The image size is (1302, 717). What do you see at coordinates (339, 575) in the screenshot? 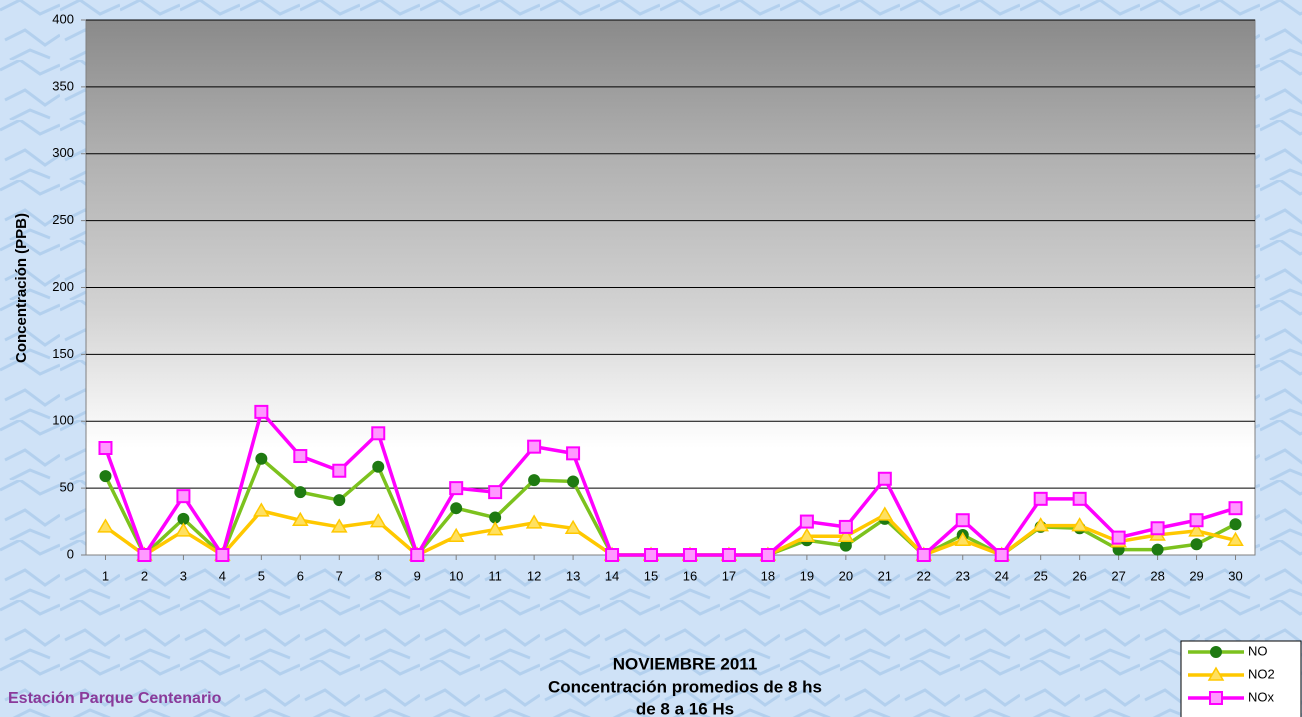
I see `x-tick-label: 7` at bounding box center [339, 575].